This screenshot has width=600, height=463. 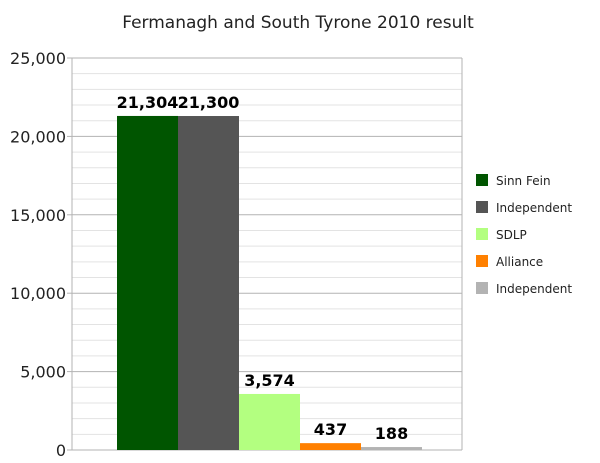 I want to click on y-tick-label: 15,000, so click(x=38, y=215).